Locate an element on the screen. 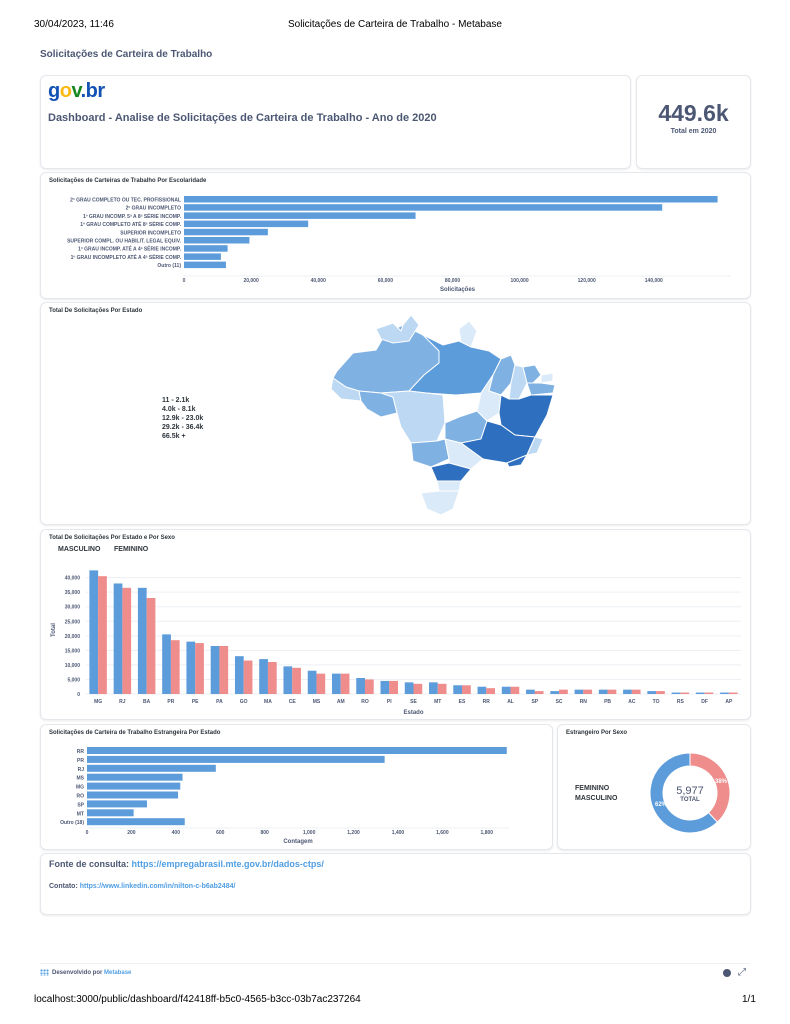 Image resolution: width=790 pixels, height=1024 pixels. donut-legend-masculino: MASCULINO is located at coordinates (596, 798).